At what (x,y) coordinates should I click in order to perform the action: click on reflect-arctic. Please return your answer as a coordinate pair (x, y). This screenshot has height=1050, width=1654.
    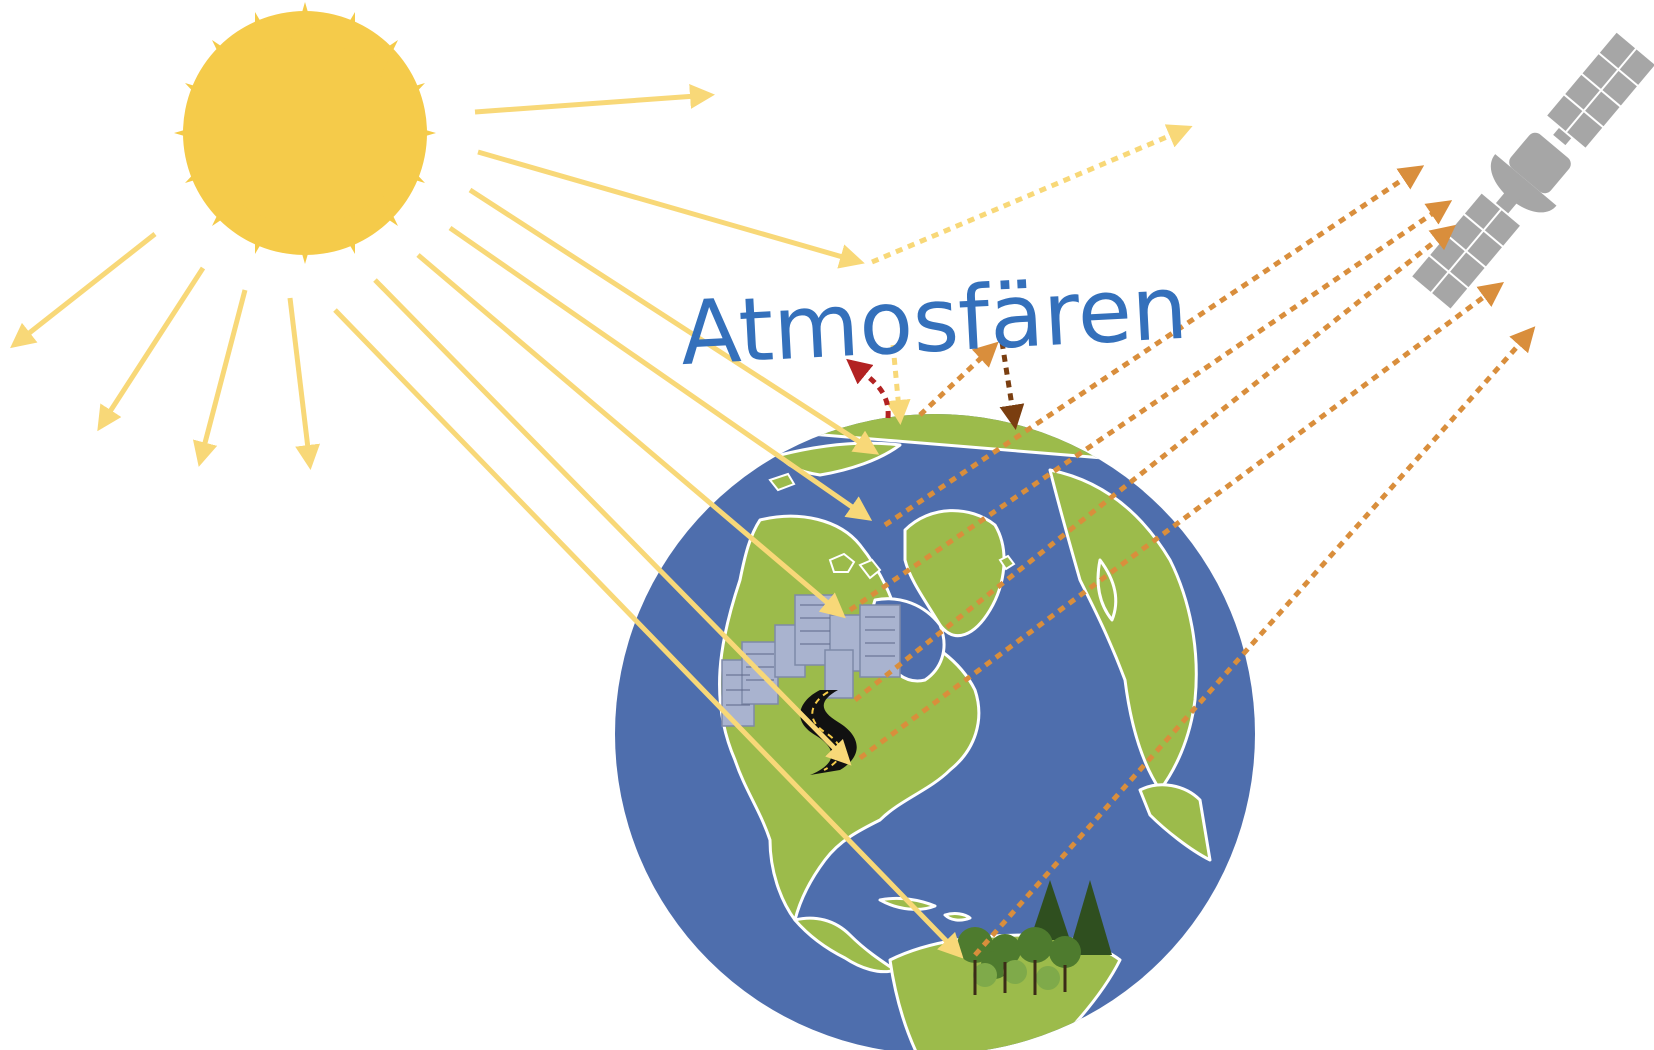
    Looking at the image, I should click on (1154, 346).